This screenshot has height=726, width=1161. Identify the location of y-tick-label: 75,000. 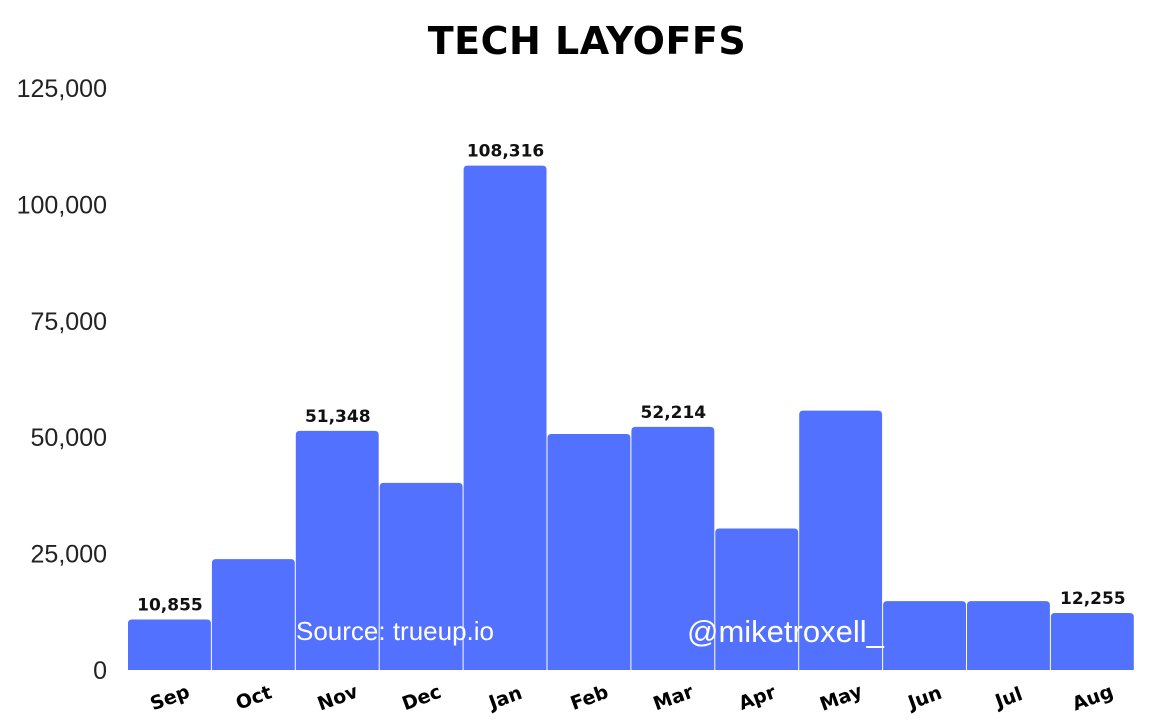
(69, 322).